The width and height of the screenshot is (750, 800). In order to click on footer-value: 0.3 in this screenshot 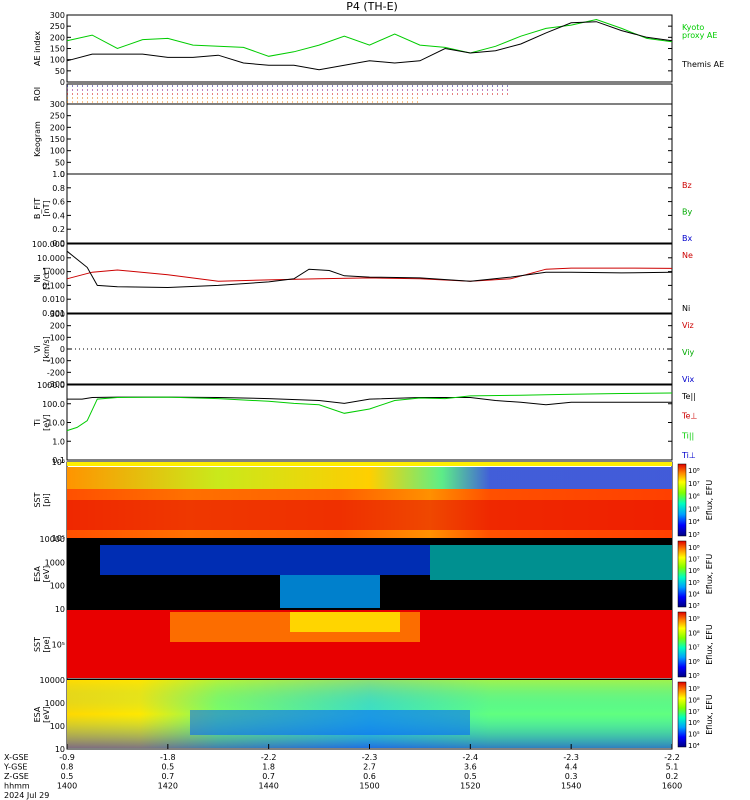, I will do `click(571, 776)`.